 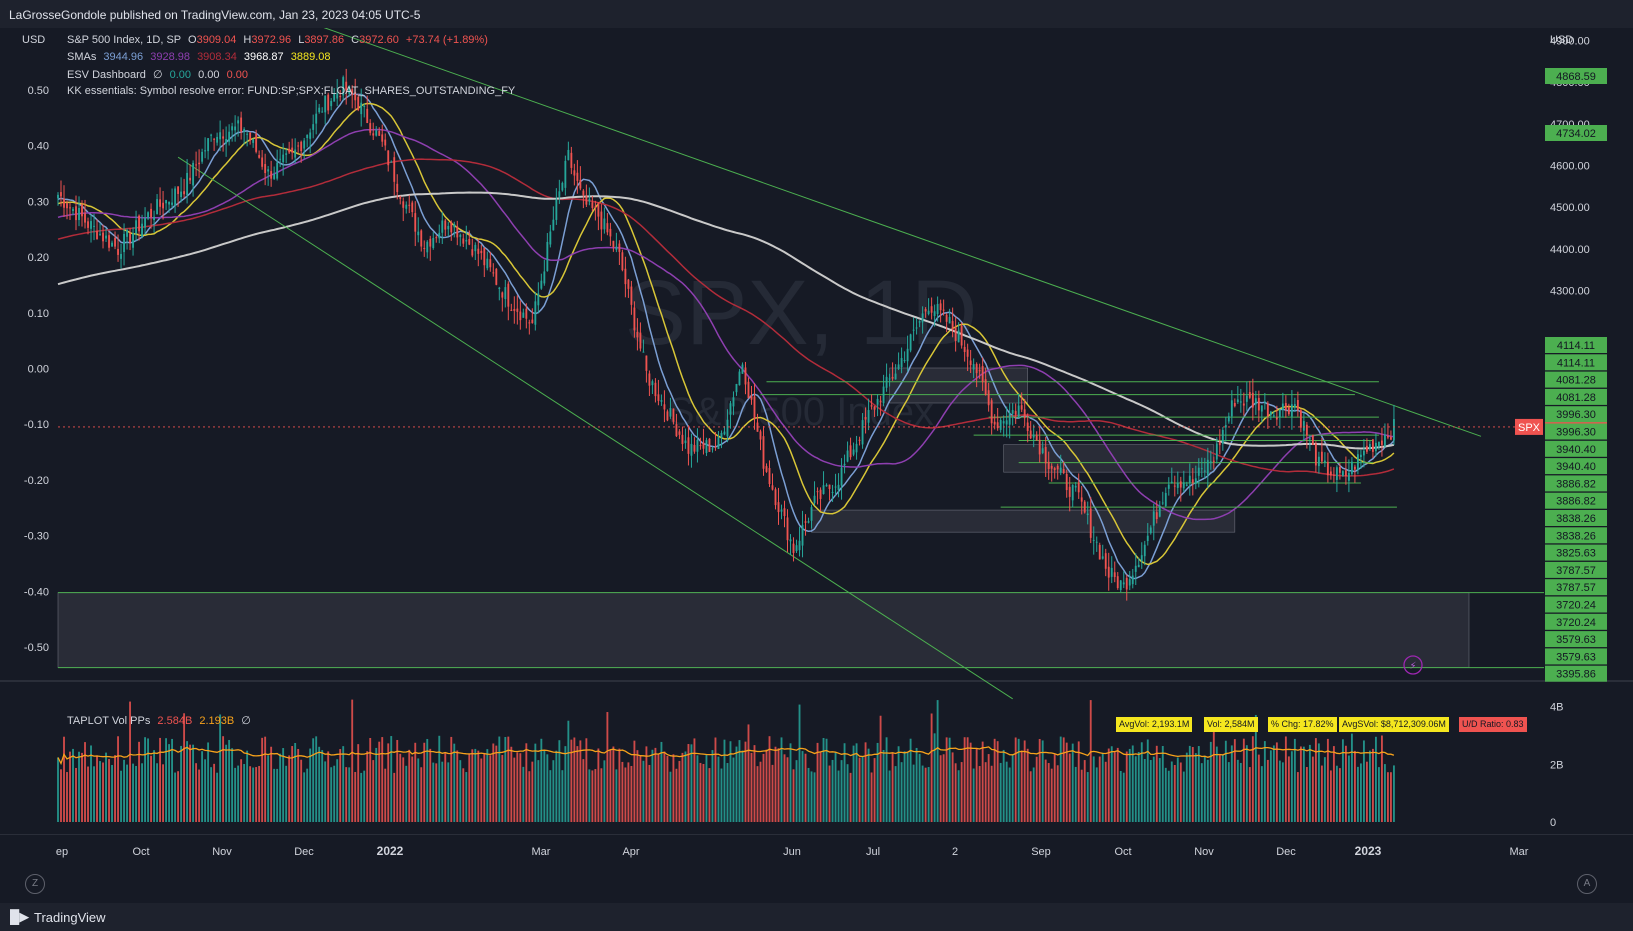 What do you see at coordinates (170, 57) in the screenshot?
I see `sma-value-2: 3928.98` at bounding box center [170, 57].